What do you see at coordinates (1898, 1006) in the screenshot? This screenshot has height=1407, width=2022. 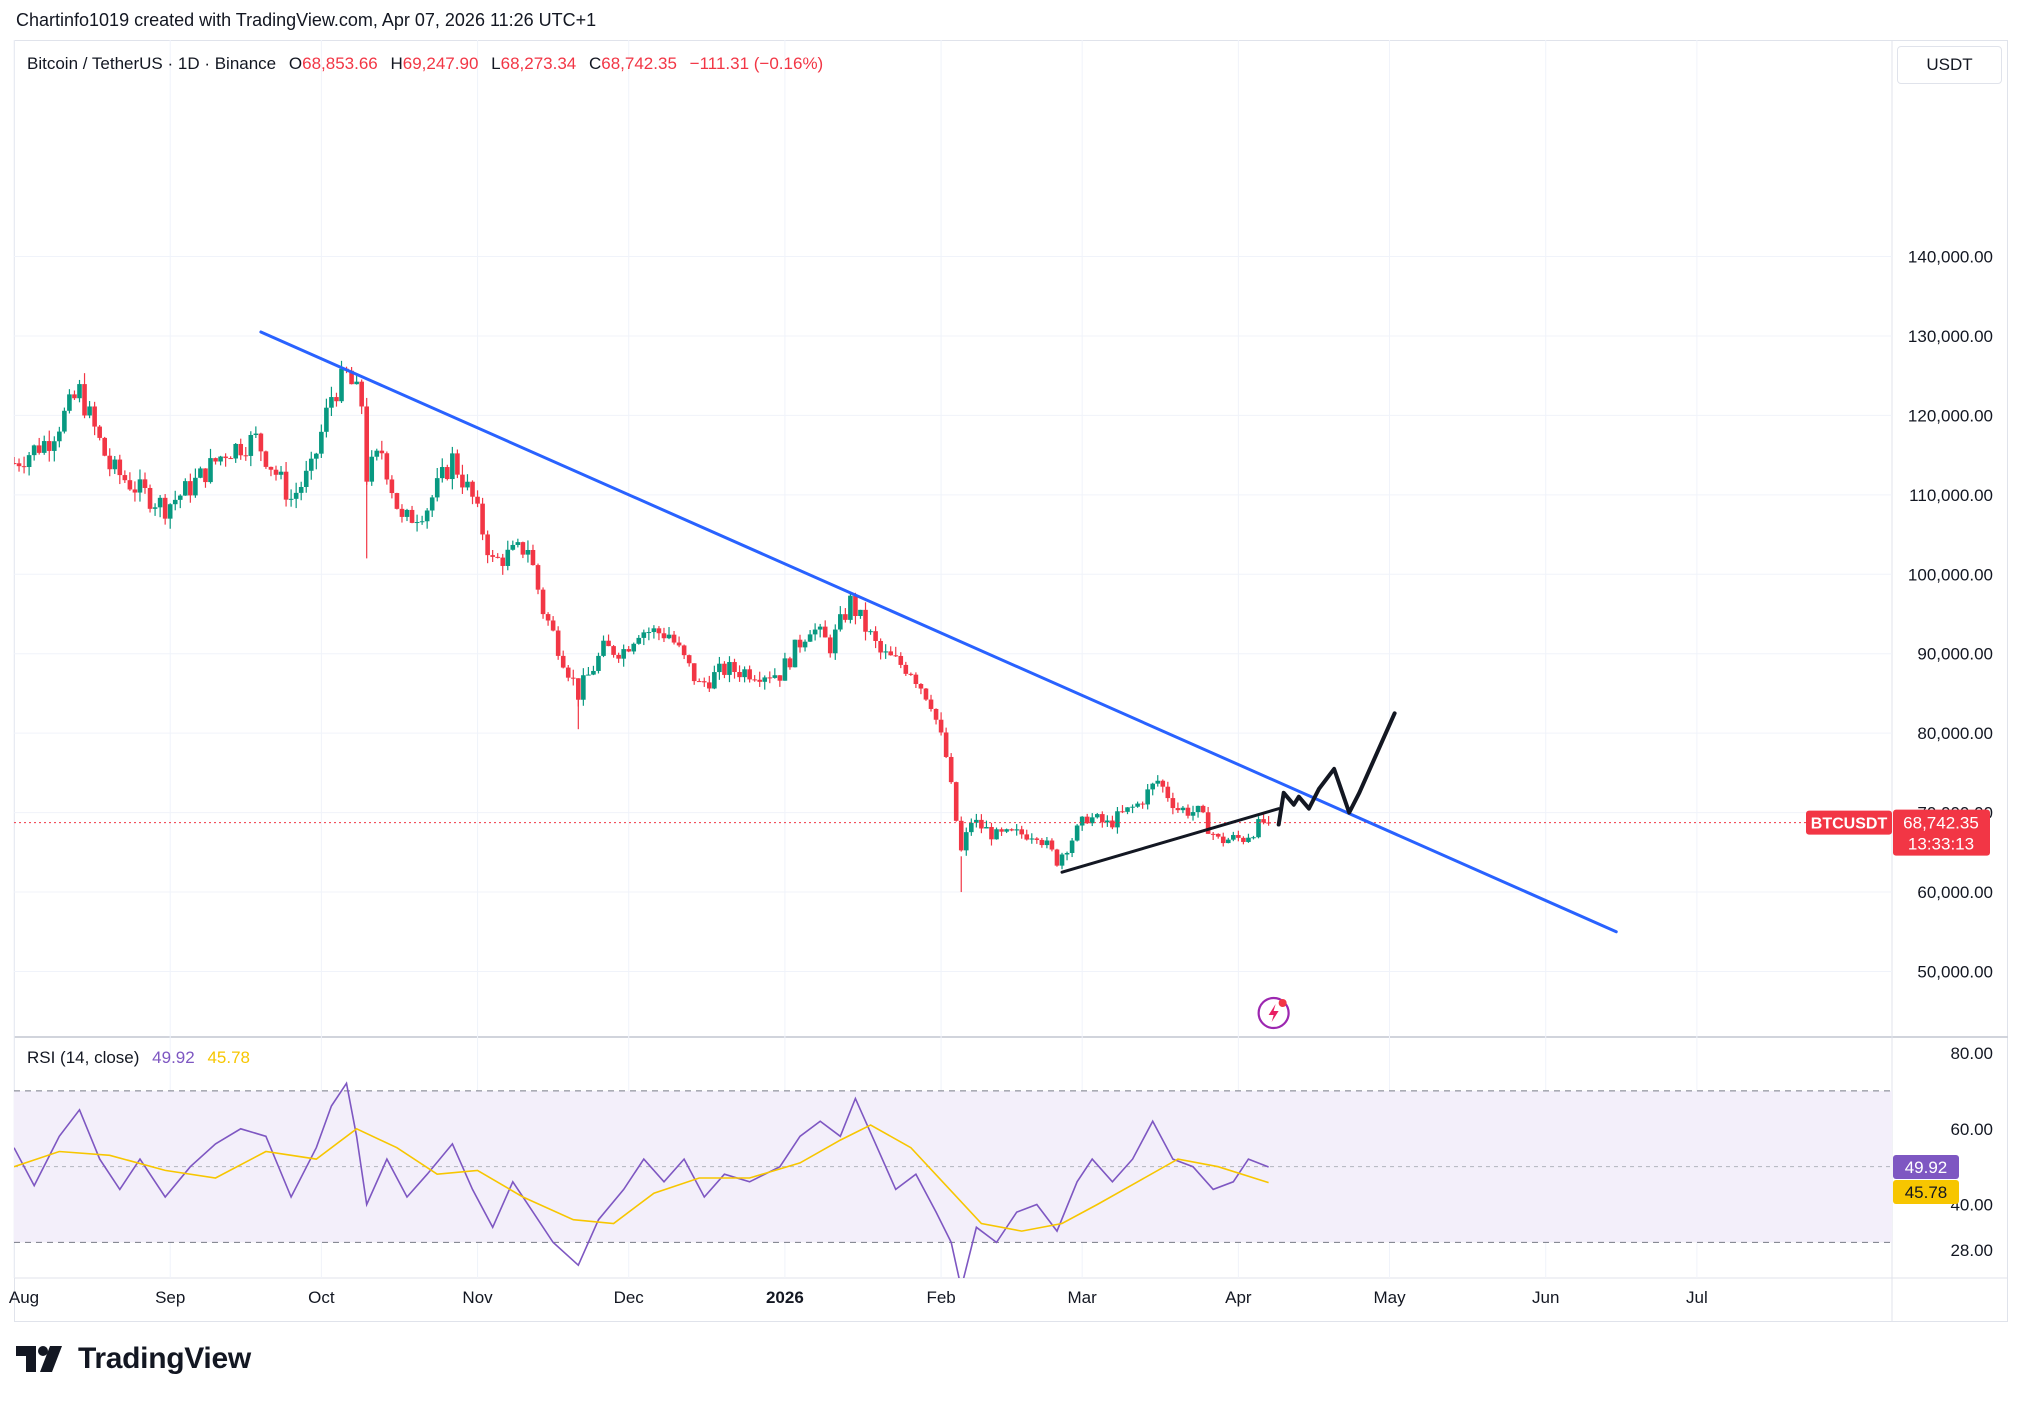 I see `price-badges: BTCUSDT 68,742.35 13:33:13 49.92 45.78` at bounding box center [1898, 1006].